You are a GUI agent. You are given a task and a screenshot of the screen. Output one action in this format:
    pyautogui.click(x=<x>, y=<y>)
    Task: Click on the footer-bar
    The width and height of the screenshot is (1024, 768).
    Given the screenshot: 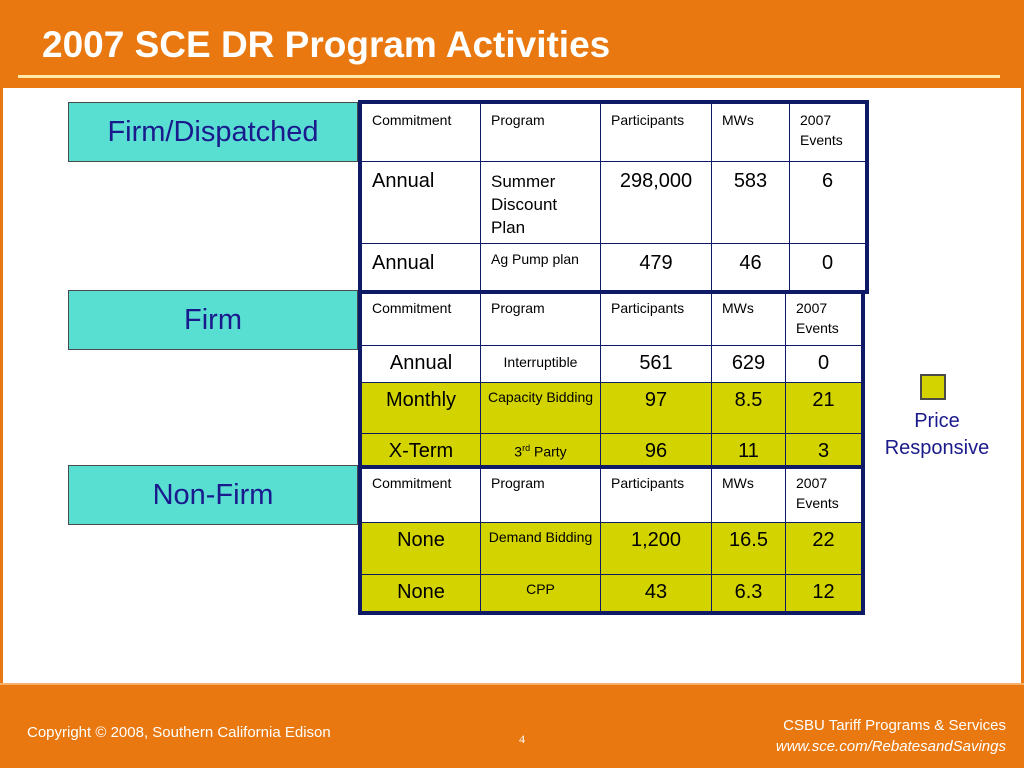 What is the action you would take?
    pyautogui.click(x=512, y=725)
    